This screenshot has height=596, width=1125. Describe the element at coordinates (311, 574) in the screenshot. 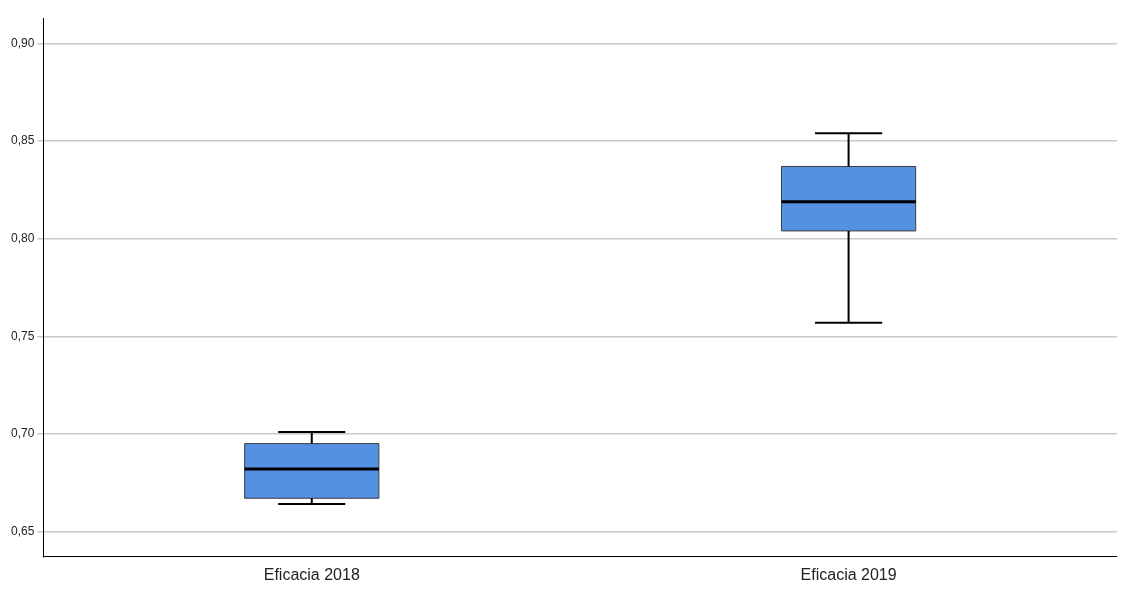

I see `x-tick-label: Eficacia 2018` at that location.